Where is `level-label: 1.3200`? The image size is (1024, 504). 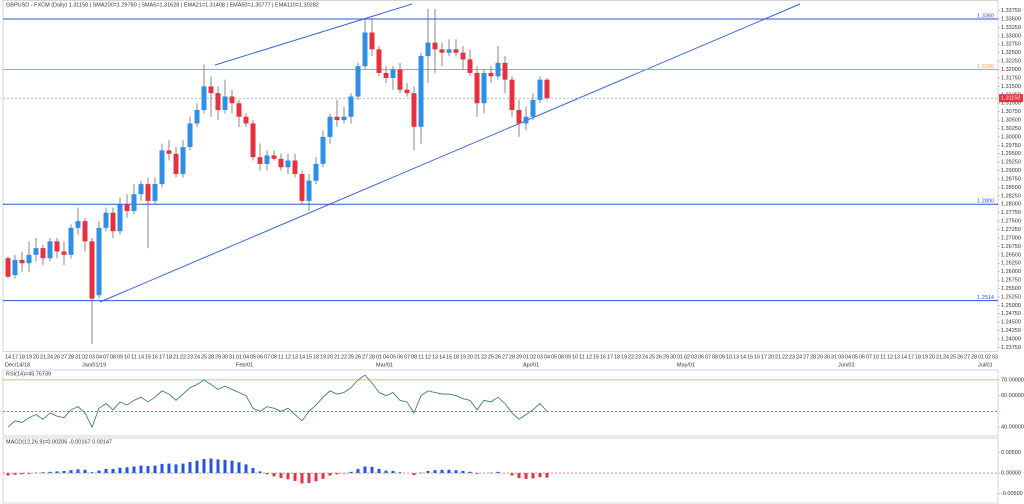
level-label: 1.3200 is located at coordinates (985, 67).